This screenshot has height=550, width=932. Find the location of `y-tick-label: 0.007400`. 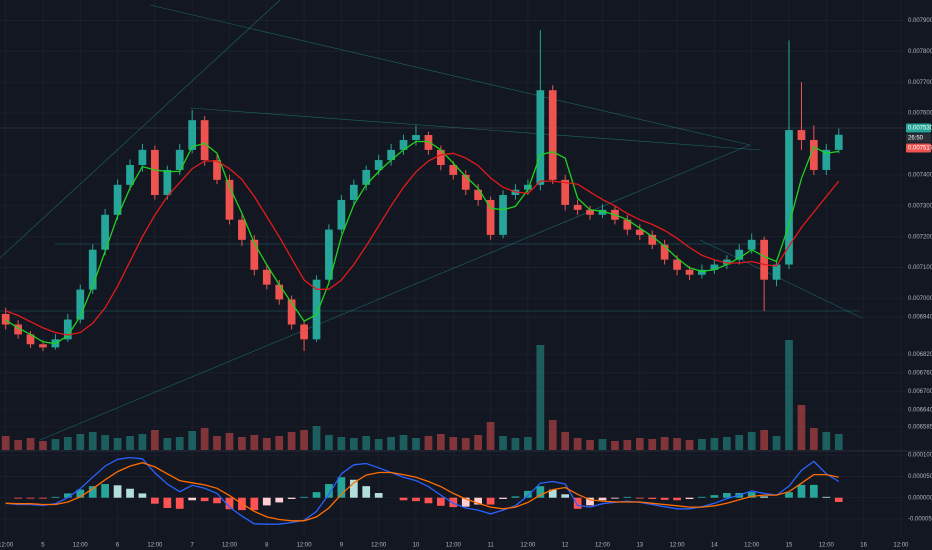

y-tick-label: 0.007400 is located at coordinates (920, 175).